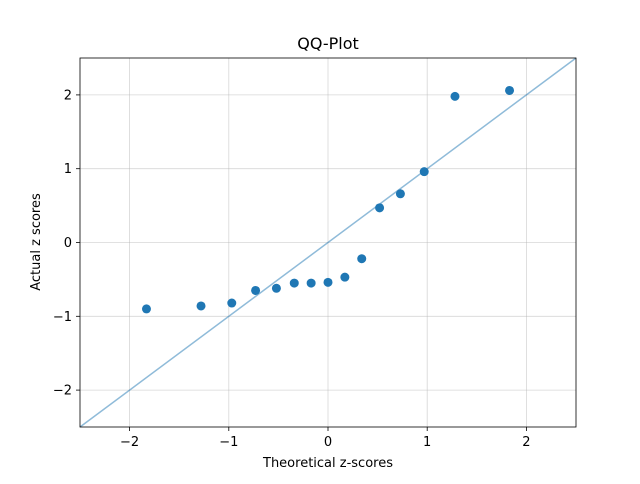 This screenshot has width=640, height=484. What do you see at coordinates (228, 442) in the screenshot?
I see `x-tick-label: −1` at bounding box center [228, 442].